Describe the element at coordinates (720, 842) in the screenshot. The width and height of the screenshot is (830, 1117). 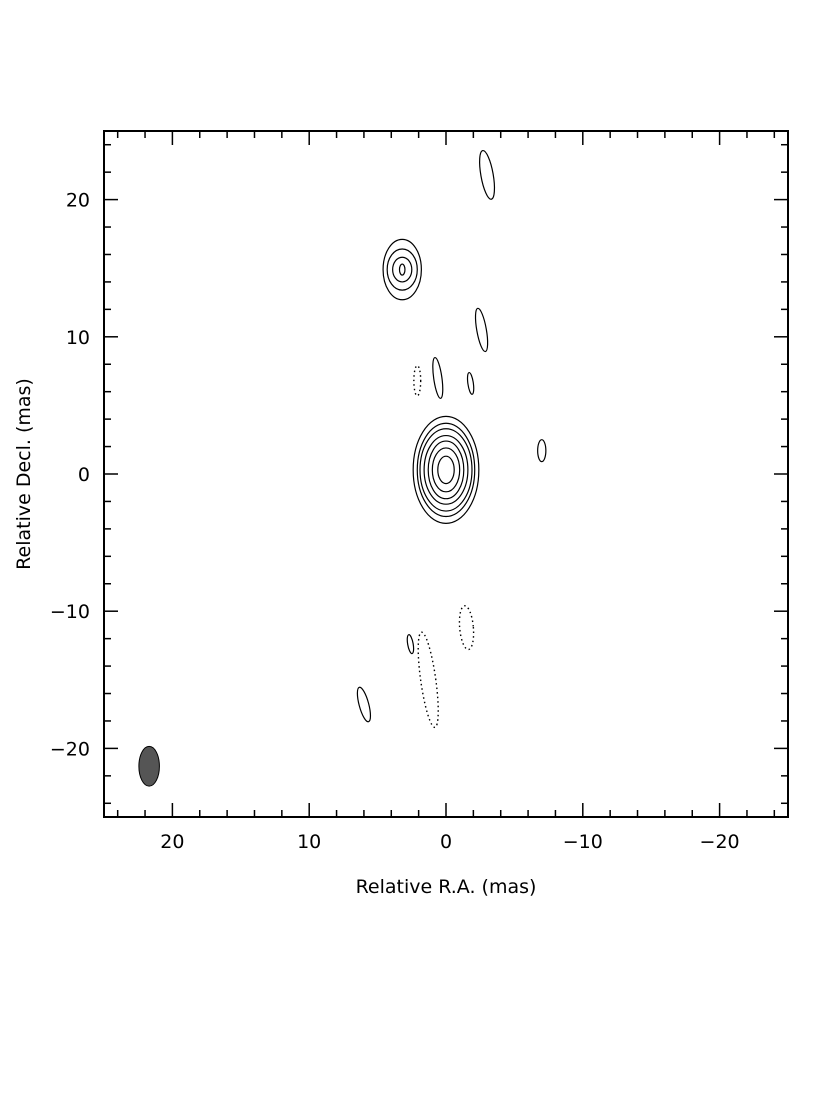
I see `x-tick-label: −20` at that location.